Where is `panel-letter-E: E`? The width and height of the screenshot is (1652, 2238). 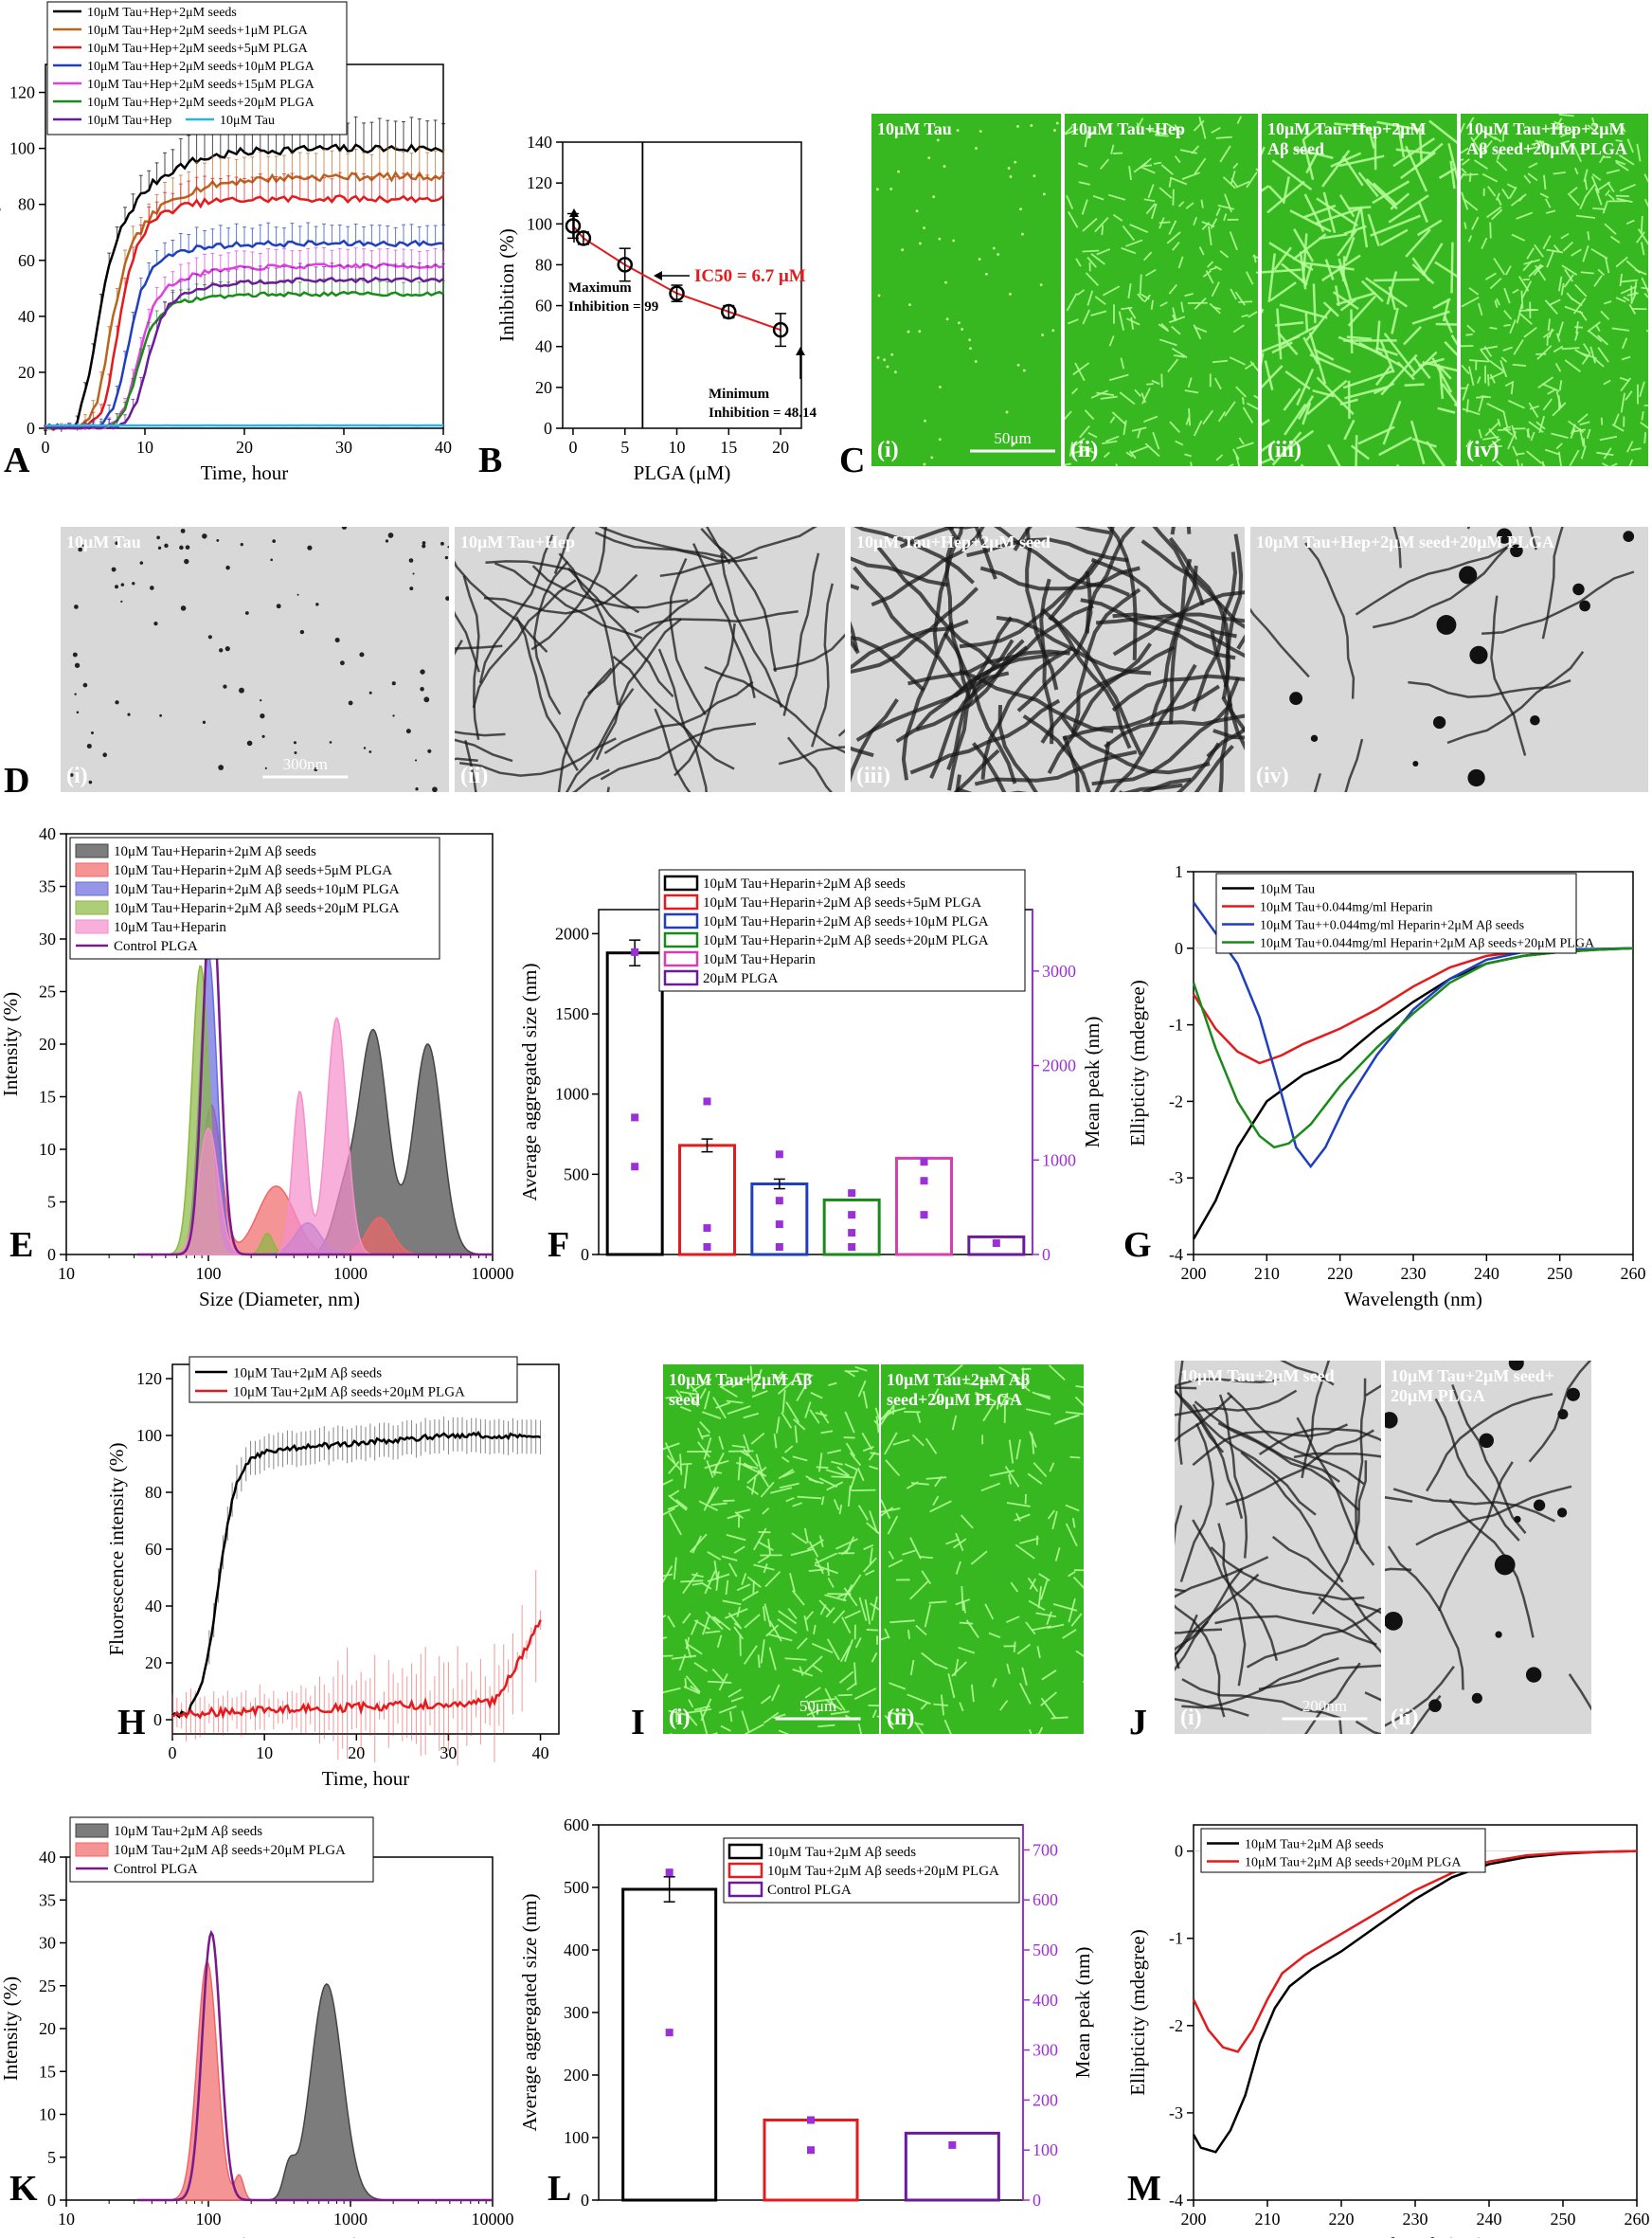 panel-letter-E: E is located at coordinates (21, 1245).